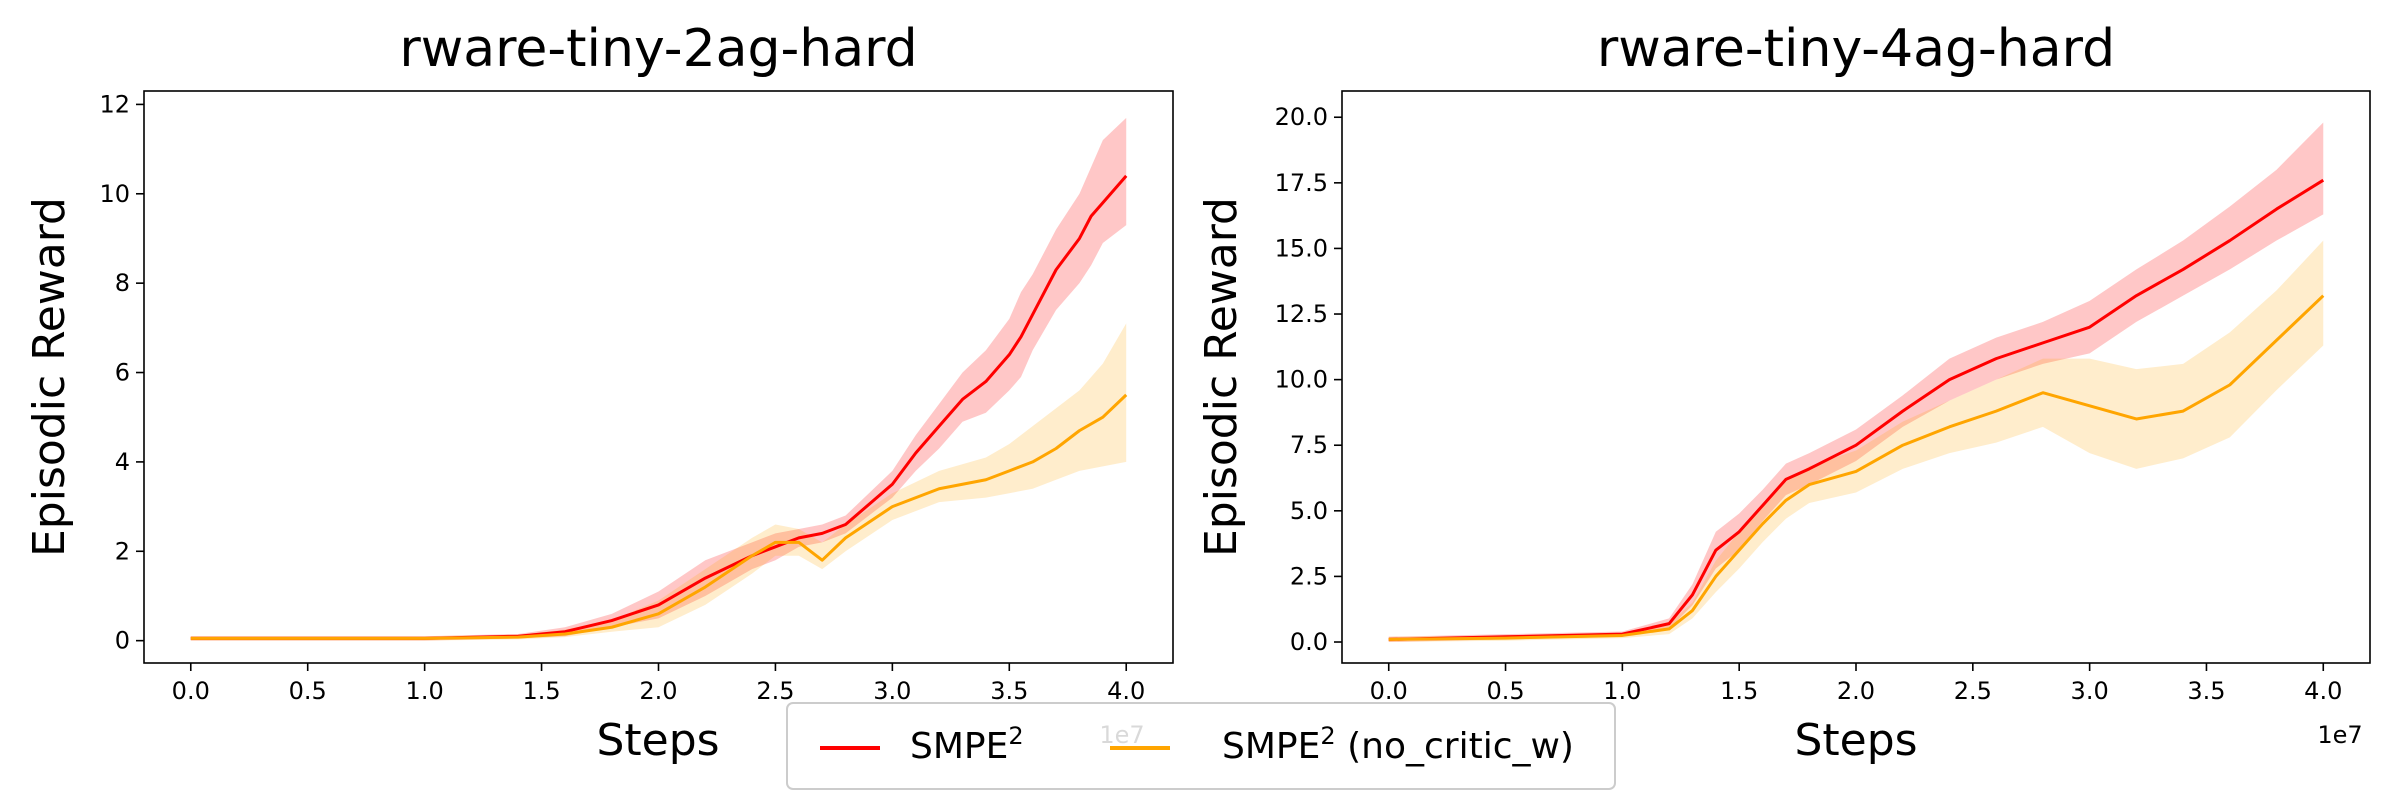 This screenshot has width=2400, height=800. Describe the element at coordinates (1398, 744) in the screenshot. I see `legend-label-smpe2-no-critic-w: SMPE2 (no_critic_w)` at that location.